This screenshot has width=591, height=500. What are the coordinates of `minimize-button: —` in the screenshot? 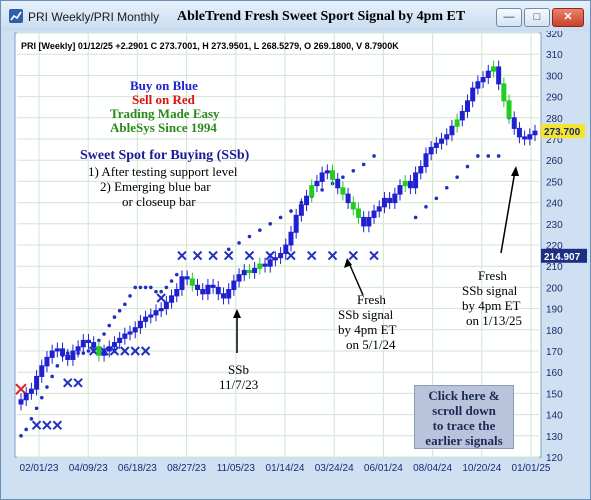 It's located at (509, 17).